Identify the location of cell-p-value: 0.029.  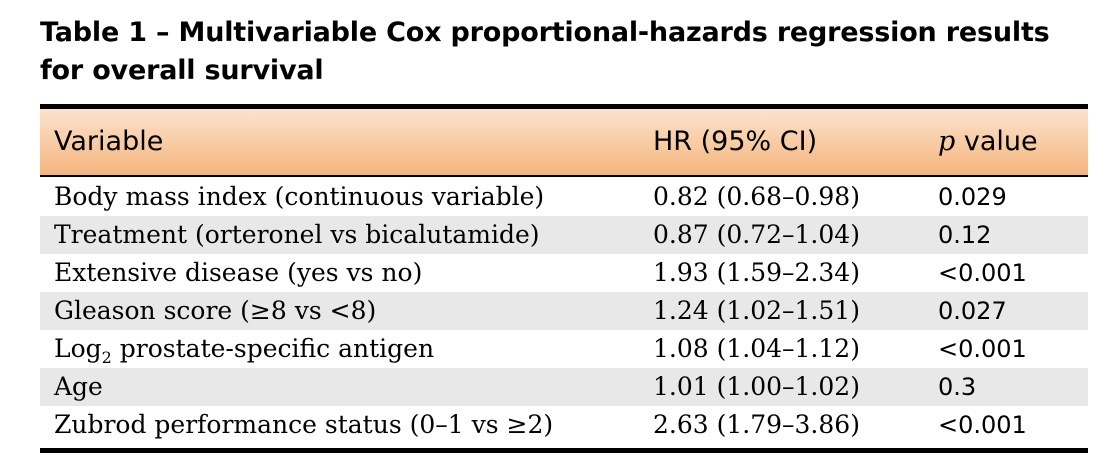
(972, 197).